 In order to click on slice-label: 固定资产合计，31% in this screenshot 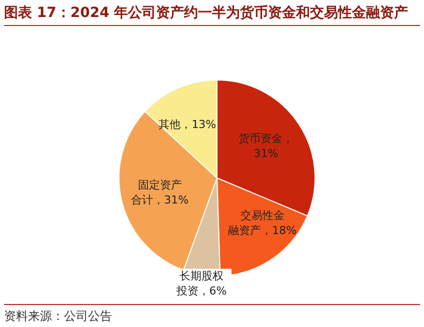, I will do `click(160, 192)`.